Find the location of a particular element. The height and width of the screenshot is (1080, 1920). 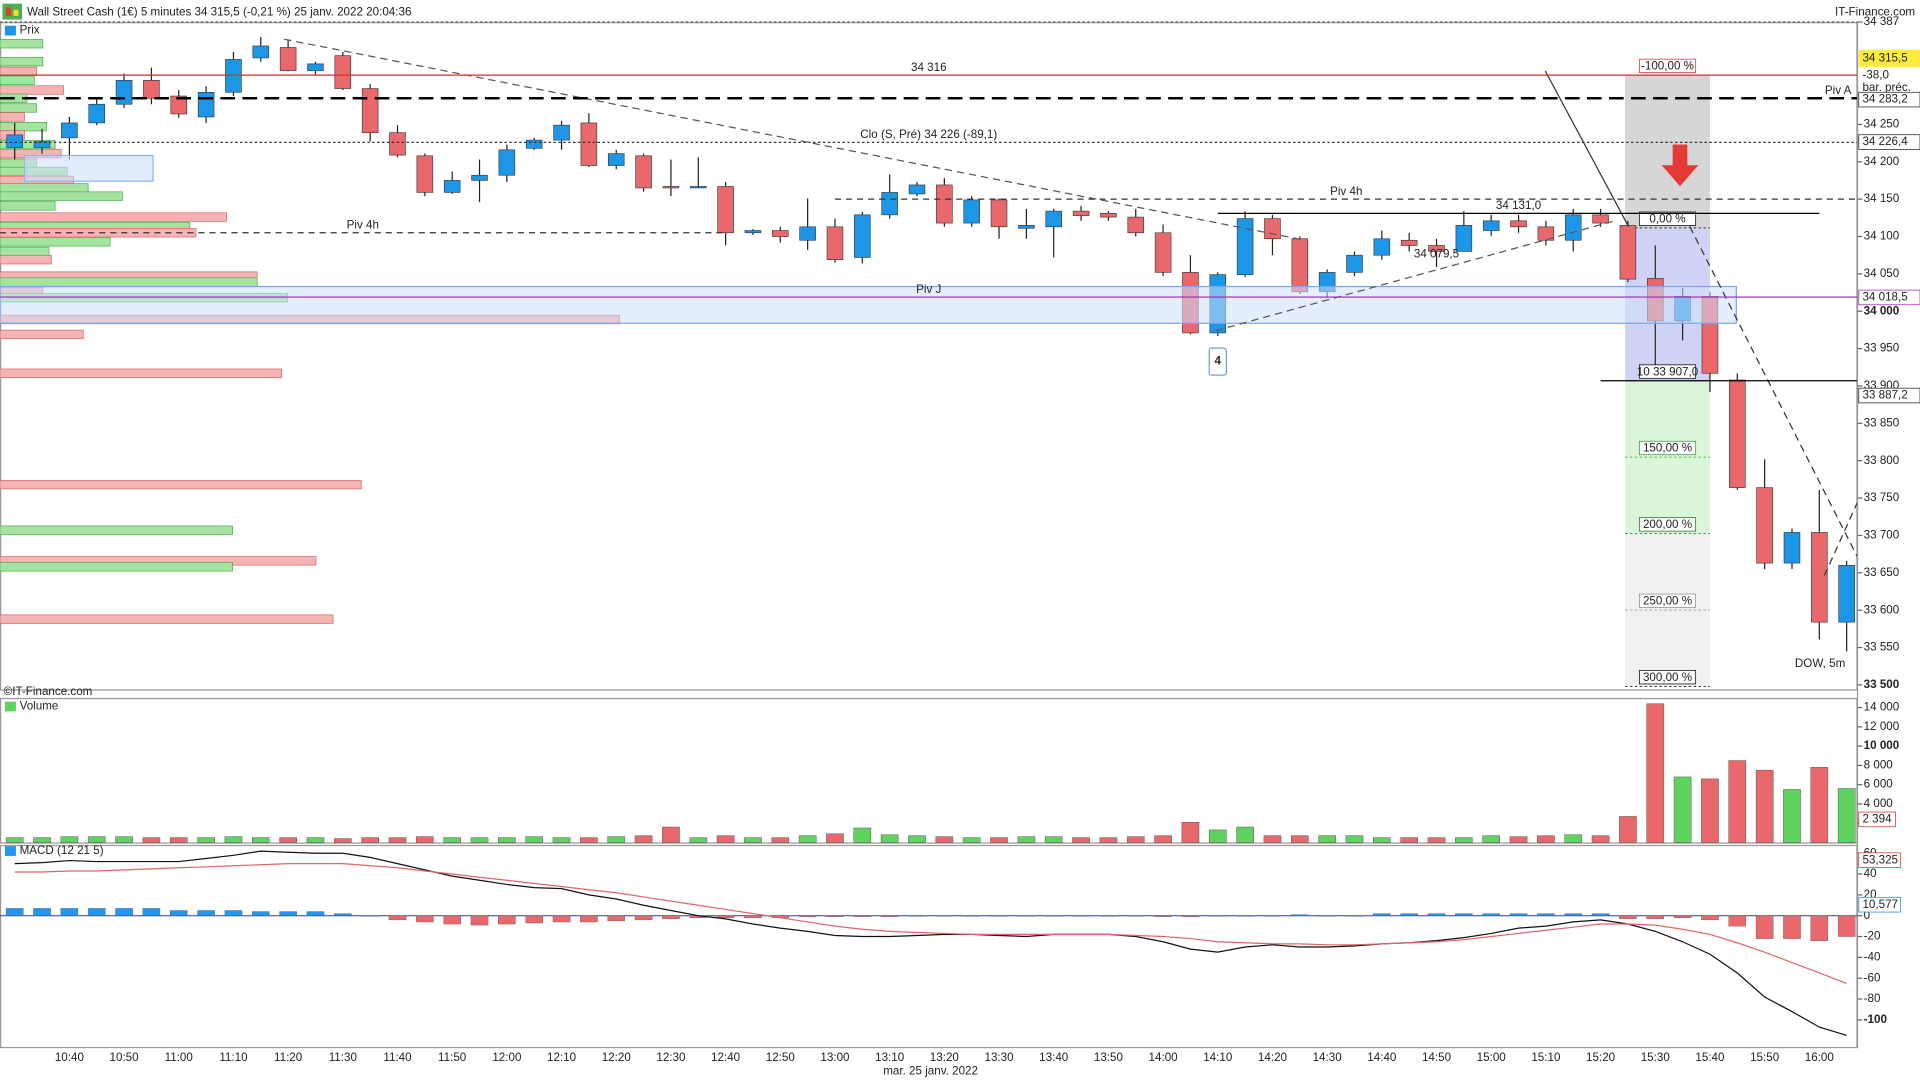

x-tick-label: 11:00 is located at coordinates (179, 1057).